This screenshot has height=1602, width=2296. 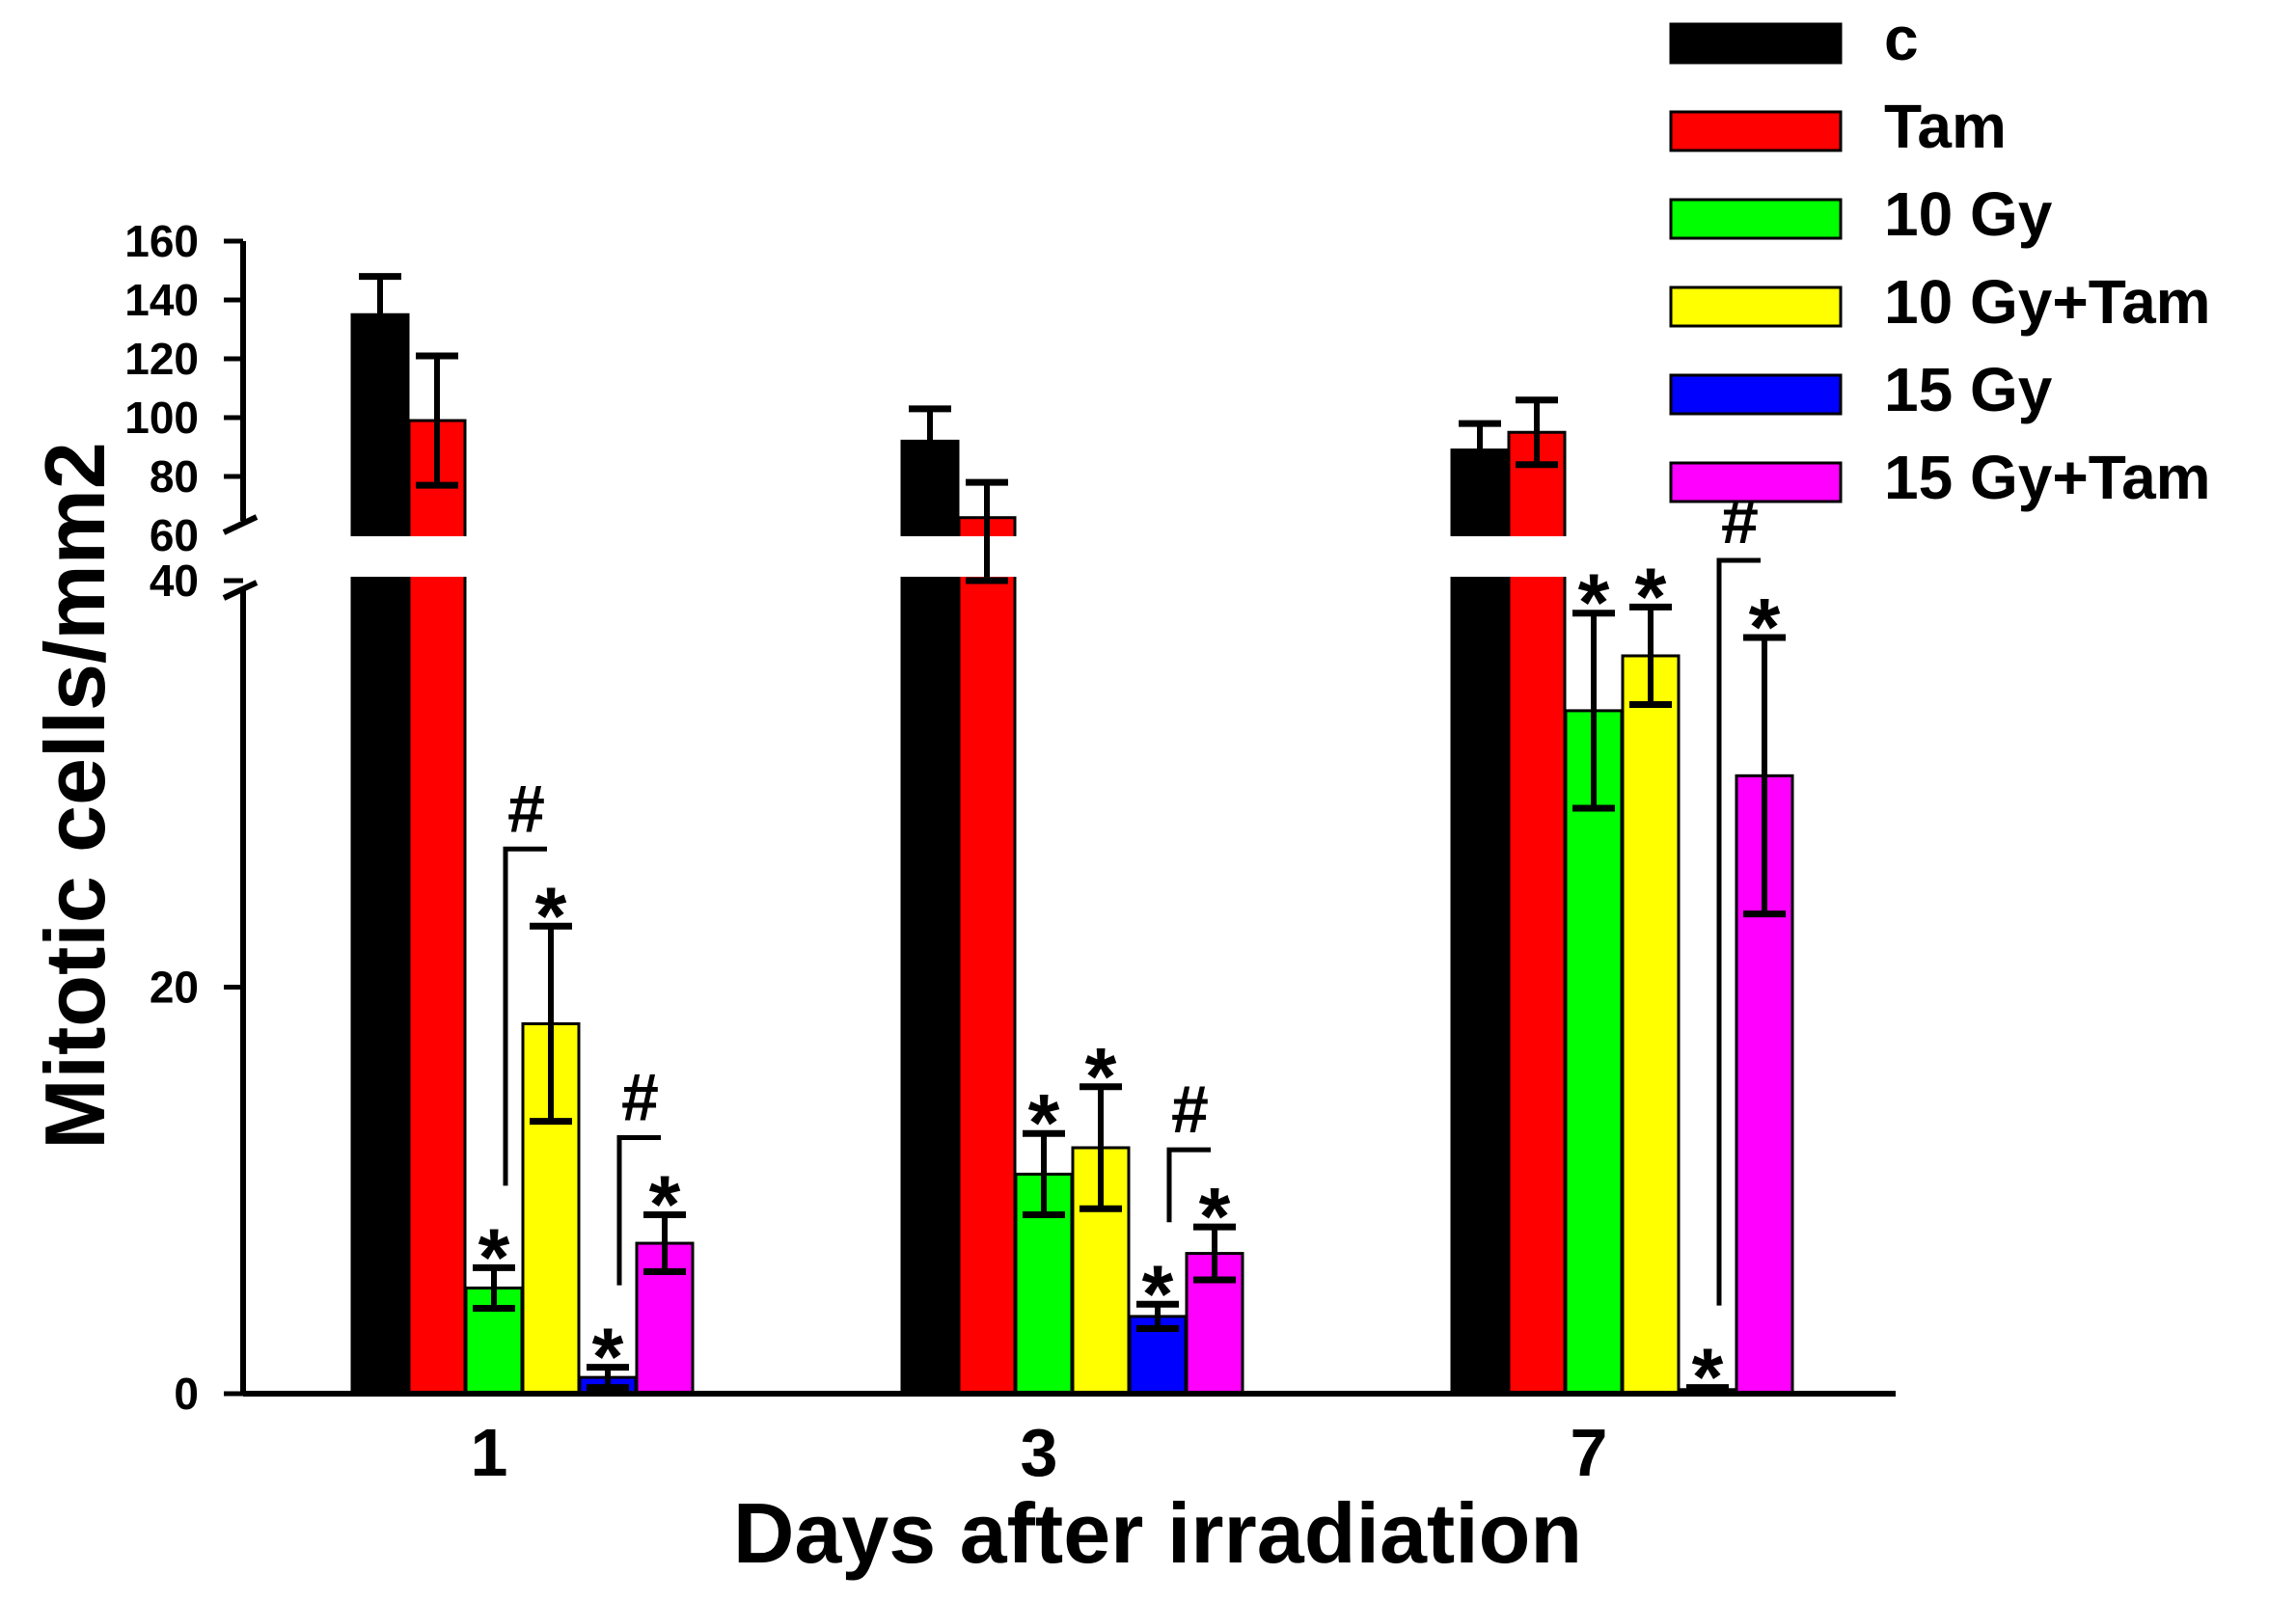 What do you see at coordinates (2047, 477) in the screenshot?
I see `legend-label: 15 Gy+Tam` at bounding box center [2047, 477].